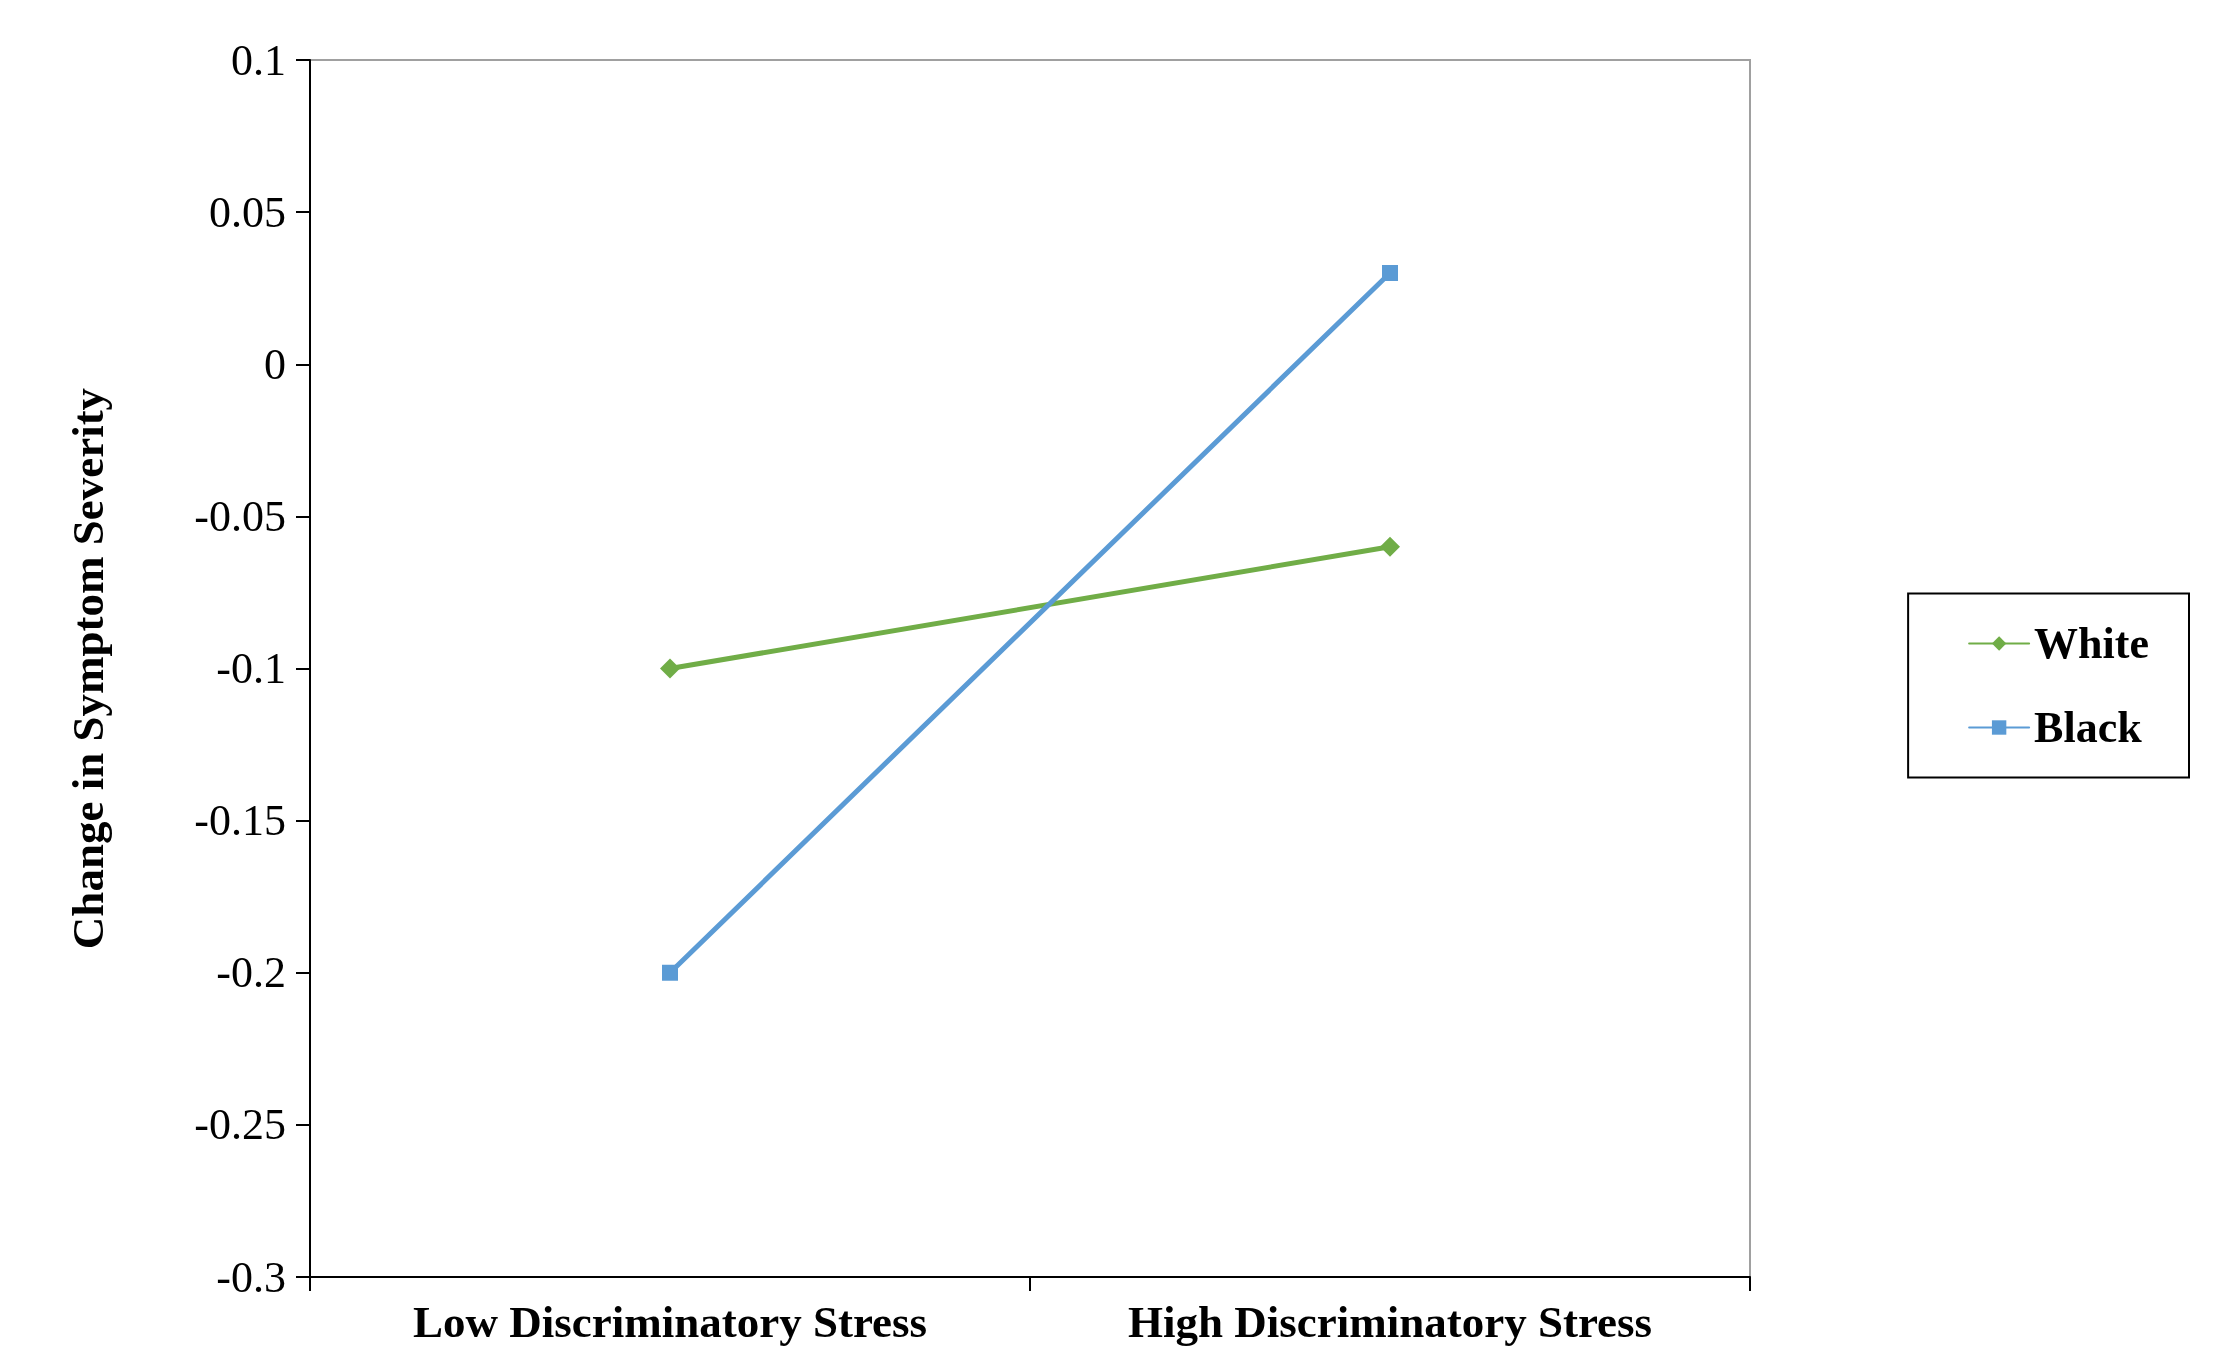  Describe the element at coordinates (2088, 727) in the screenshot. I see `legend-label: Black` at that location.